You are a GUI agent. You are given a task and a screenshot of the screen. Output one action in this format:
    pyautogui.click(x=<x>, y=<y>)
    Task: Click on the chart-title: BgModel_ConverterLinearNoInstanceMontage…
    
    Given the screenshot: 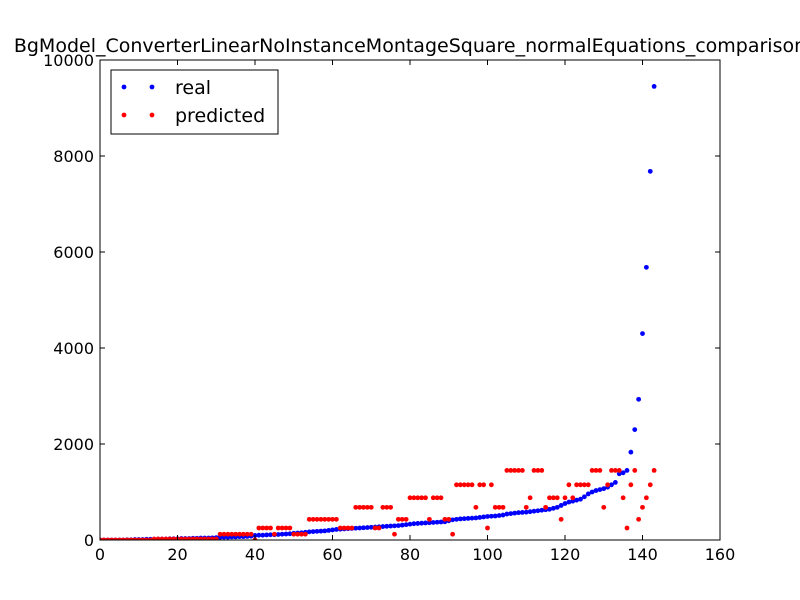 What is the action you would take?
    pyautogui.click(x=407, y=46)
    